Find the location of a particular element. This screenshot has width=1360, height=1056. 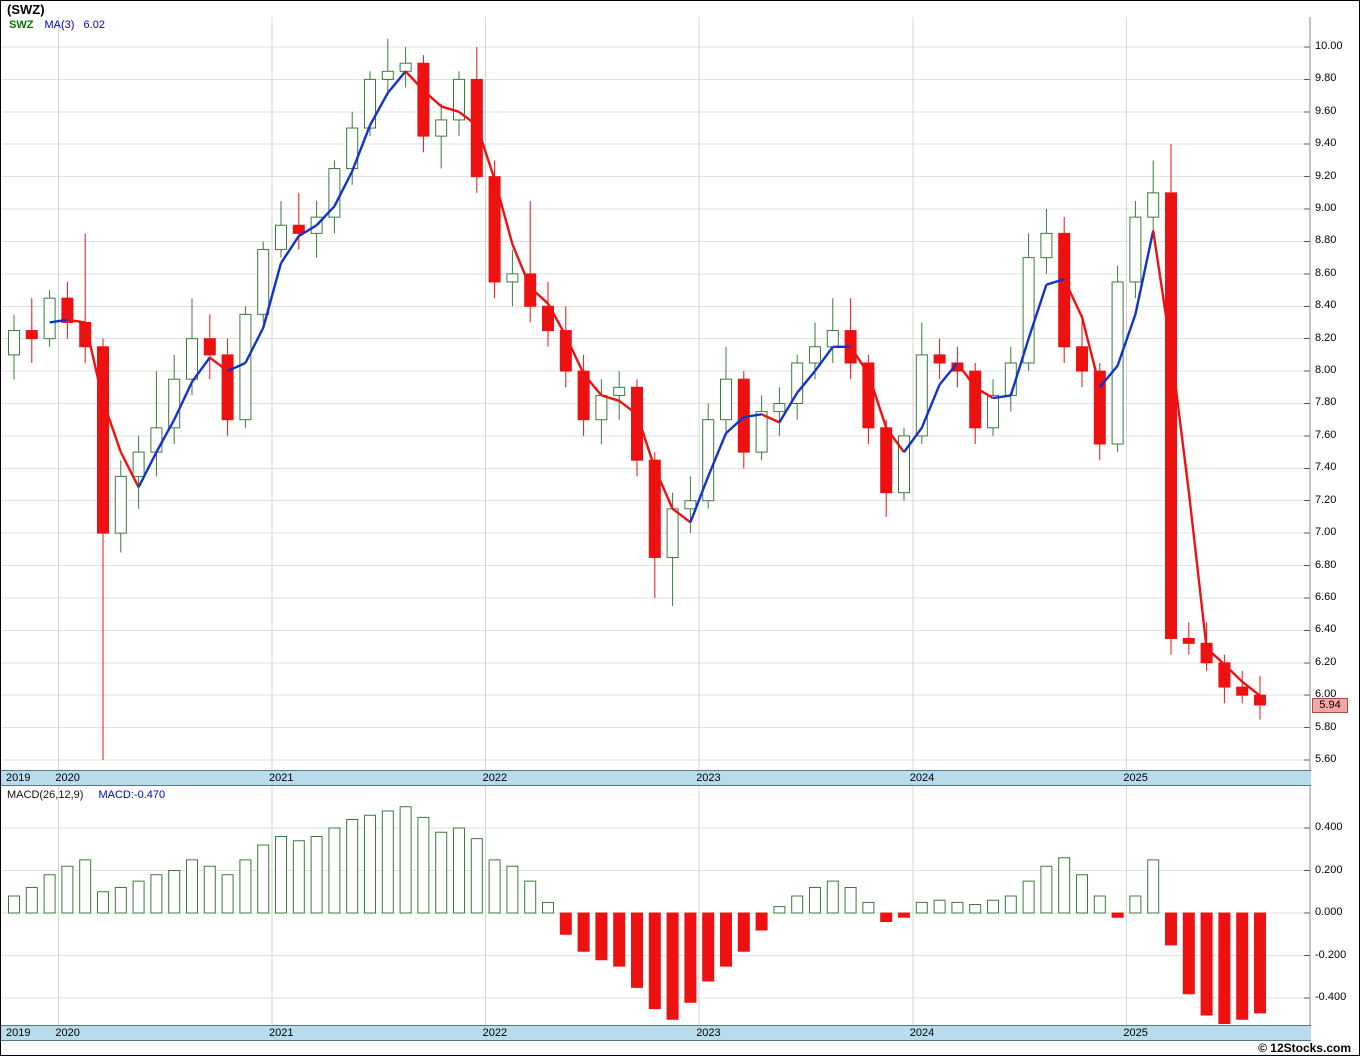

x-axis-band-bottom: 2019 2020 2021 2022 2023 2024 2025 is located at coordinates (656, 1033).